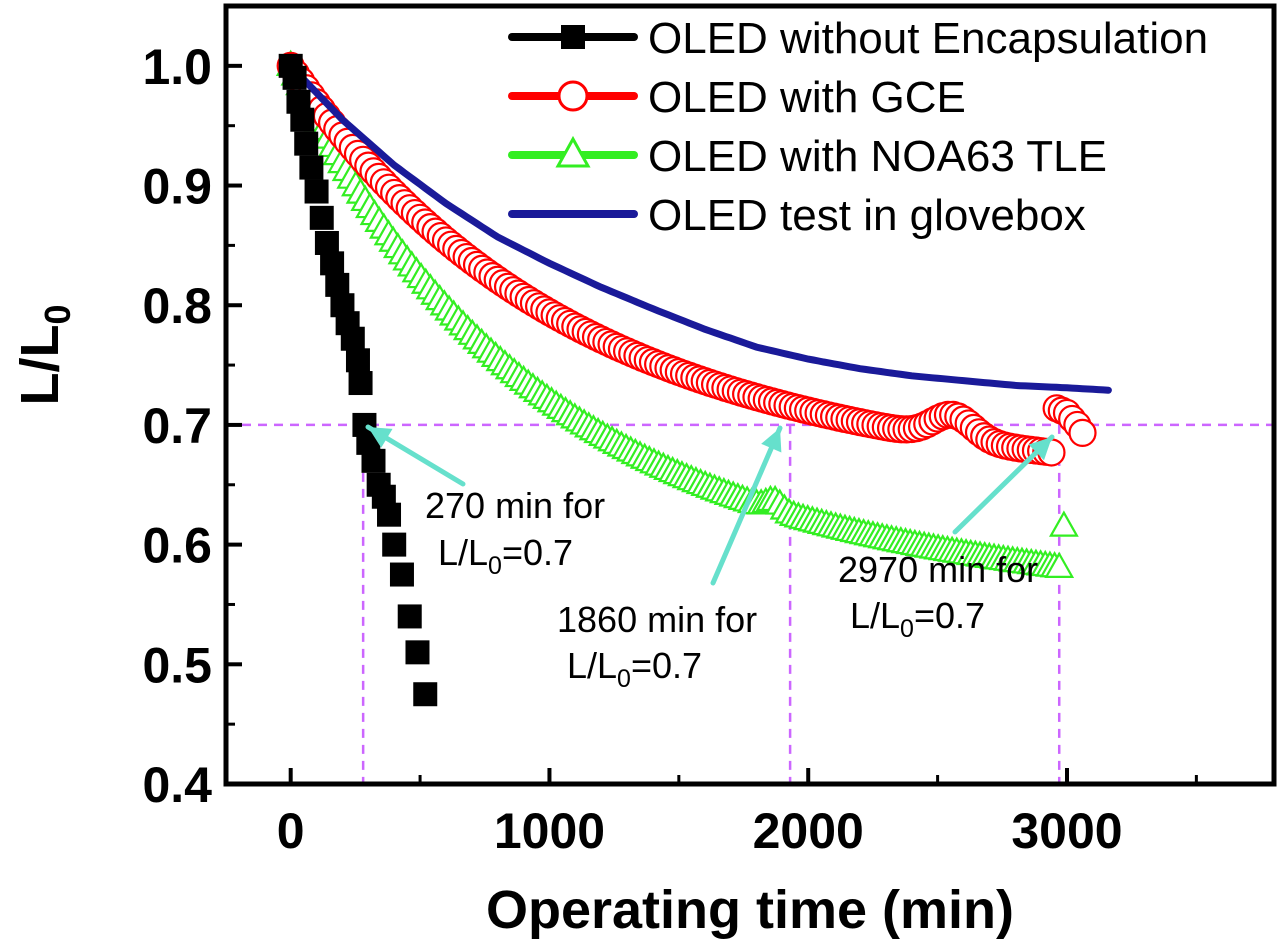  I want to click on x-tick-label-0: 0, so click(291, 831).